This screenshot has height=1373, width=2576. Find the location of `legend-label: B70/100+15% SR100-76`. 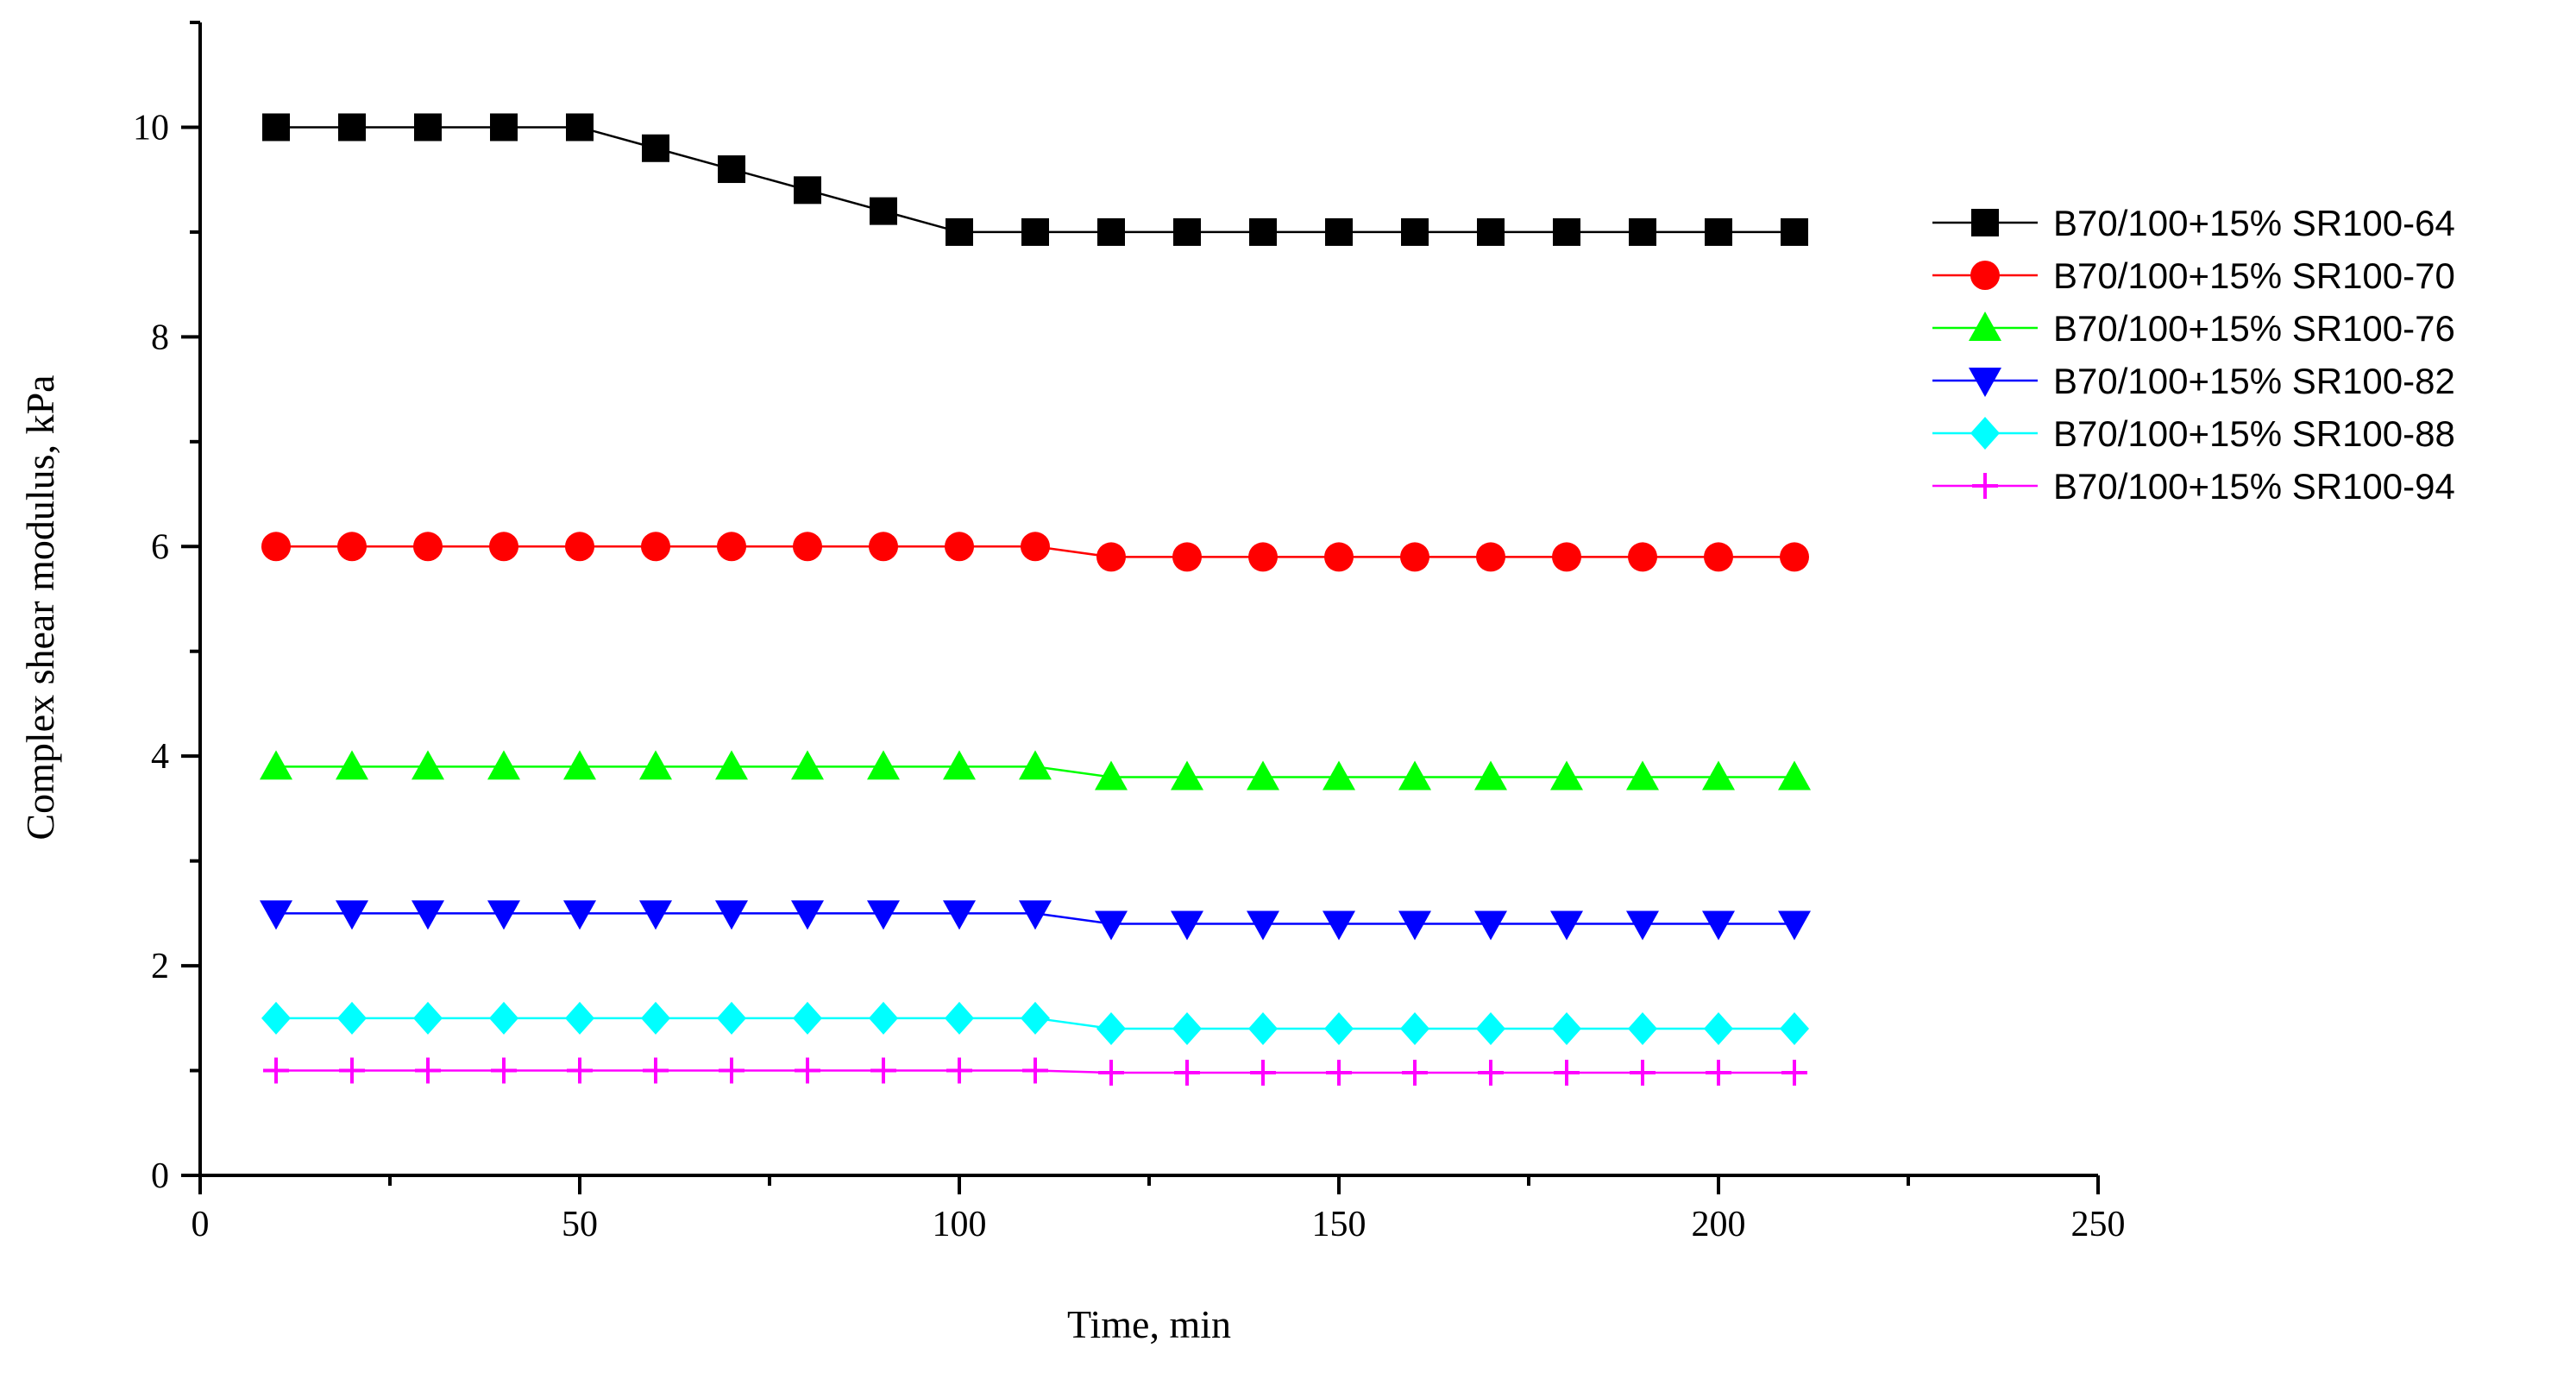

legend-label: B70/100+15% SR100-76 is located at coordinates (2254, 328).